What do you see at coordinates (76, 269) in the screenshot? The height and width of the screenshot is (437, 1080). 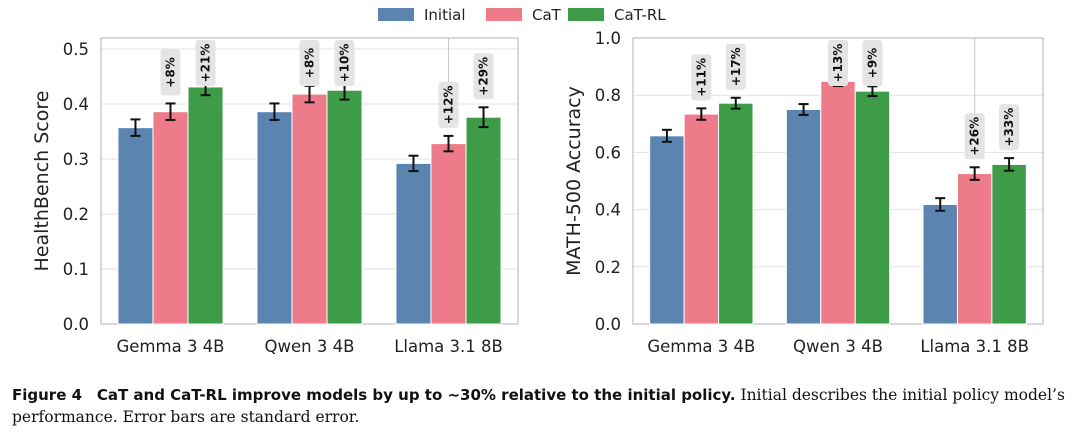 I see `chart0-ytick-label: 0.1` at bounding box center [76, 269].